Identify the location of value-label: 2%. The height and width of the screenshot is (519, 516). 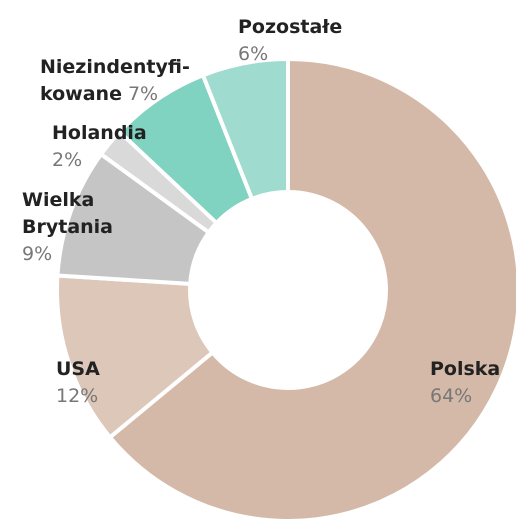
(67, 160).